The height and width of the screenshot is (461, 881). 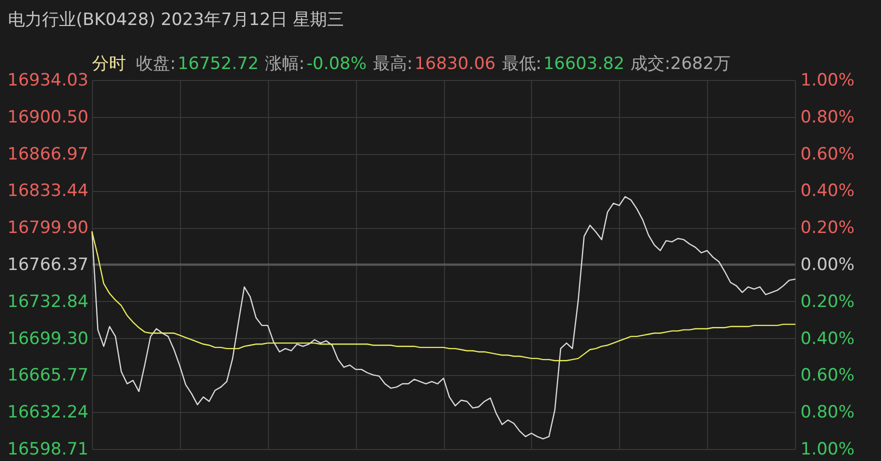 What do you see at coordinates (47, 117) in the screenshot?
I see `y-tick-label: 16900.50` at bounding box center [47, 117].